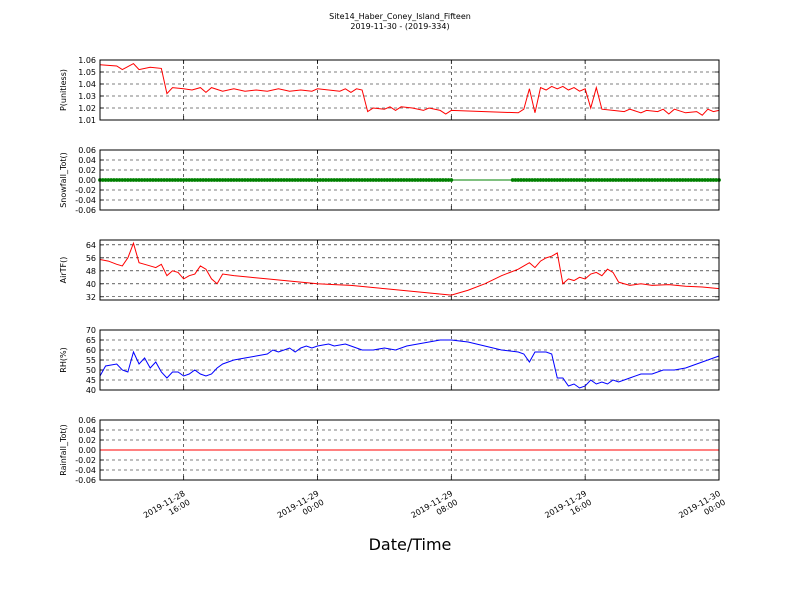 The width and height of the screenshot is (800, 600). I want to click on y-tick-label: 0.04, so click(87, 430).